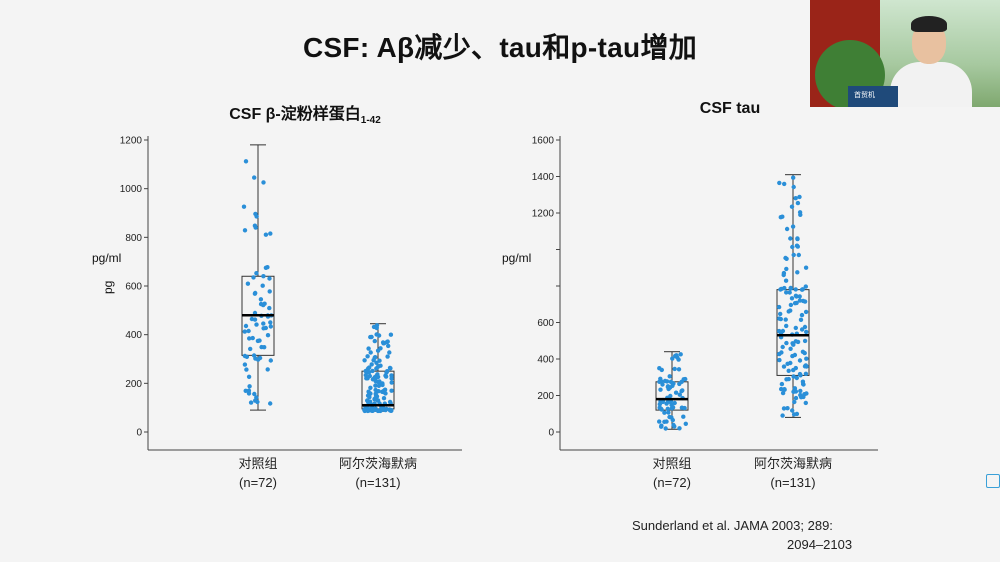 This screenshot has height=562, width=1000. I want to click on category-n-label: (n=72), so click(258, 482).